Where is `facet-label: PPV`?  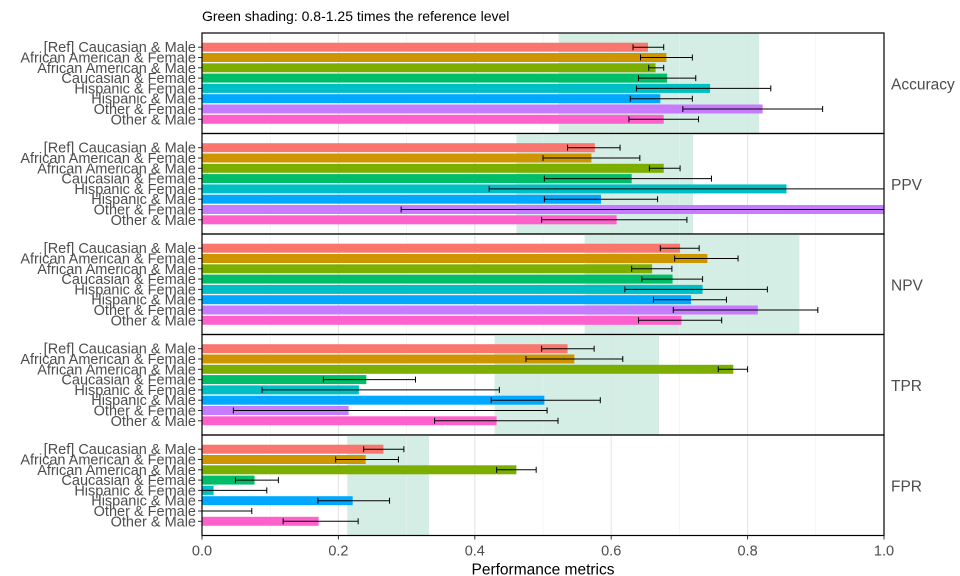 facet-label: PPV is located at coordinates (907, 185).